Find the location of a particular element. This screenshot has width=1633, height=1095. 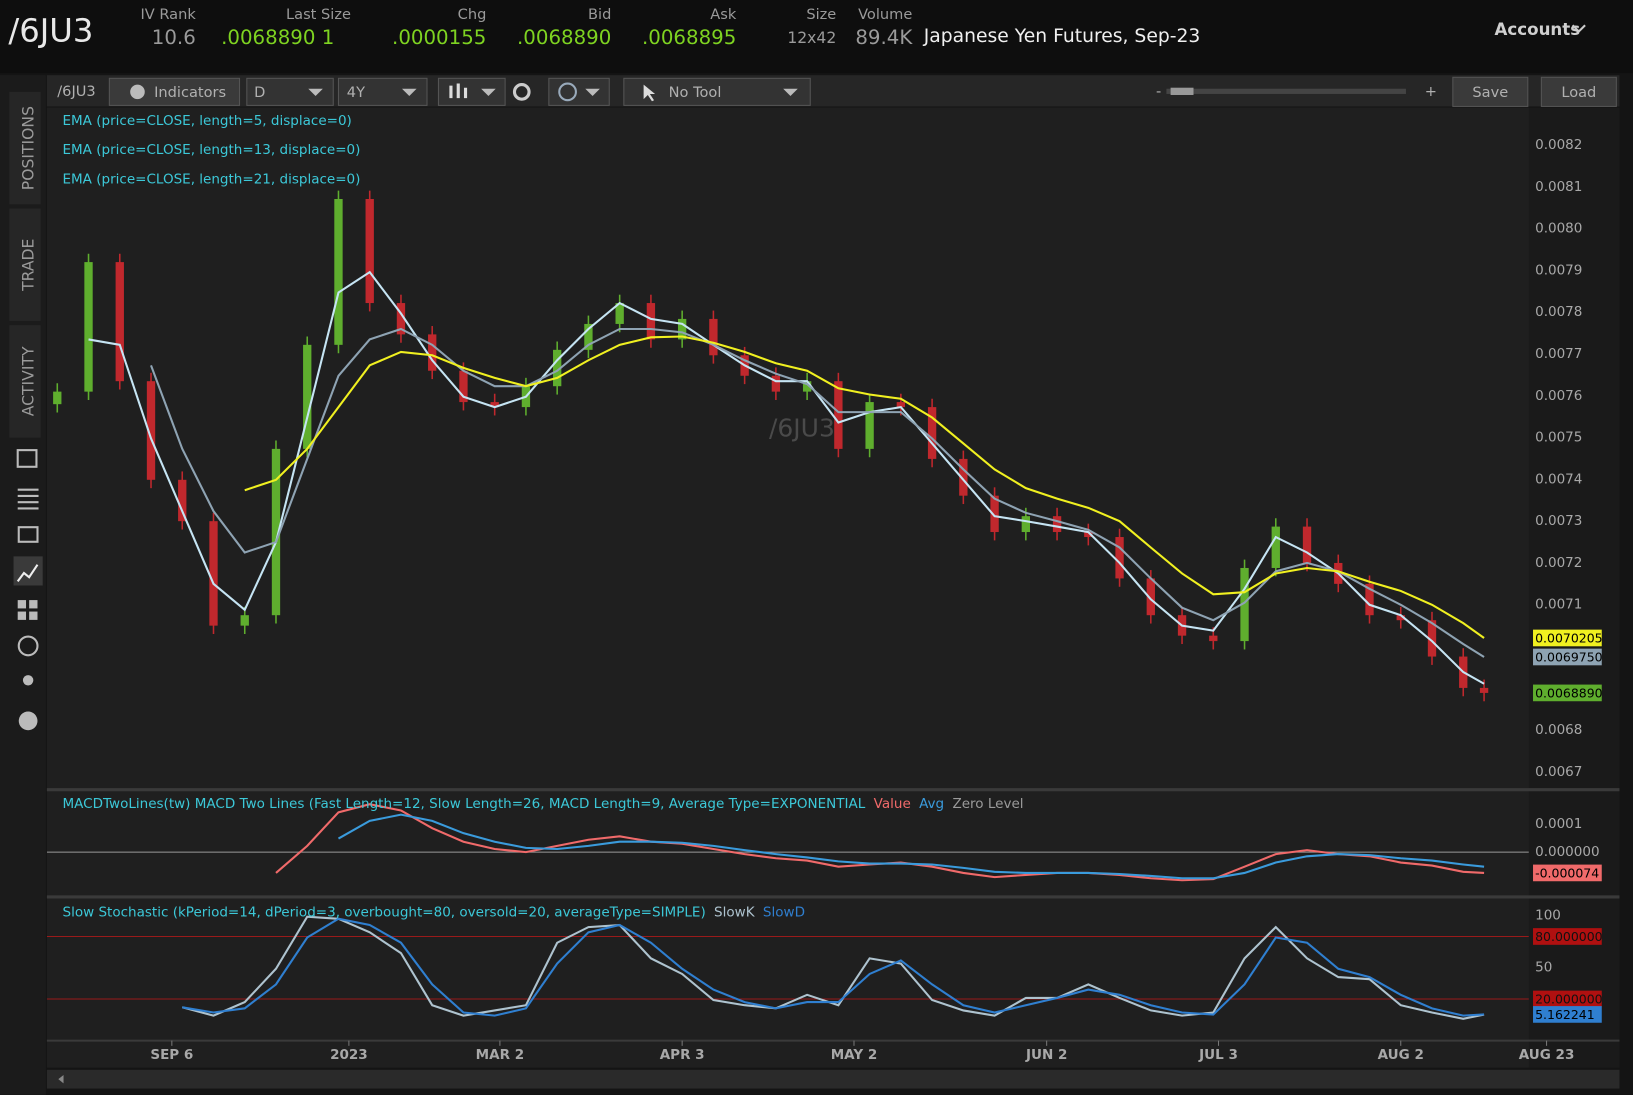

zoom-thumb is located at coordinates (1182, 91).